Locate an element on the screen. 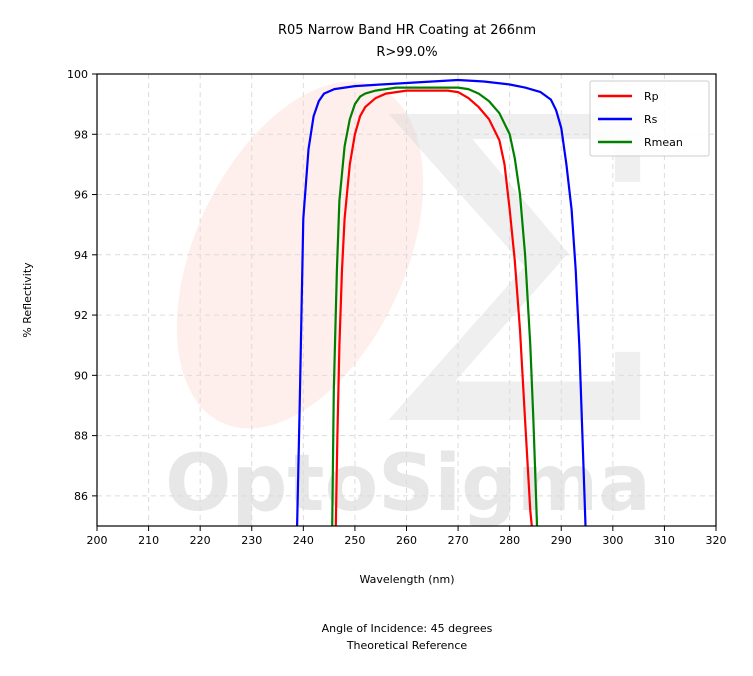 This screenshot has width=753, height=676. x-tick-label: 210 is located at coordinates (148, 540).